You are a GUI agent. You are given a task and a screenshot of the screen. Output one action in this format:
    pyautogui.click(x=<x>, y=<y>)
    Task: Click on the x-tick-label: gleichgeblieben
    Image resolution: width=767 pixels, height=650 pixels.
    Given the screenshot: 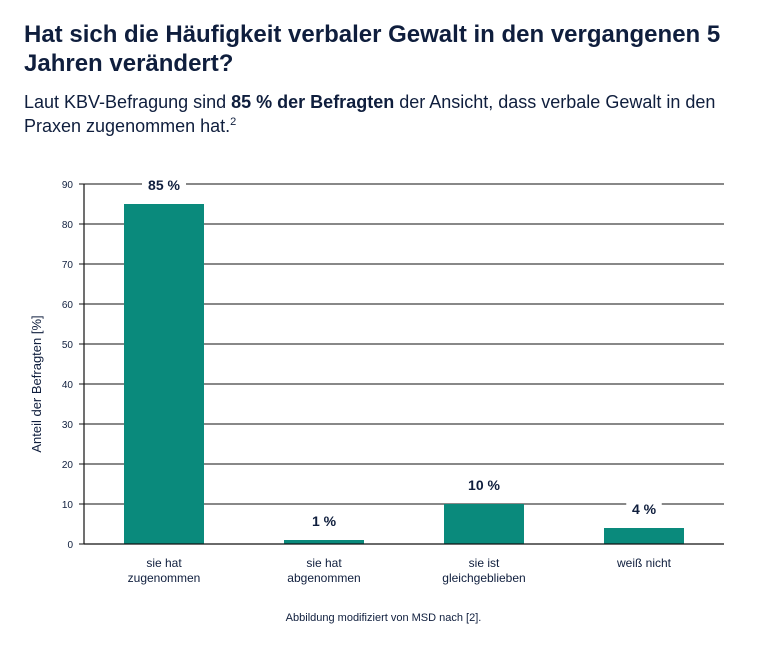 What is the action you would take?
    pyautogui.click(x=483, y=578)
    